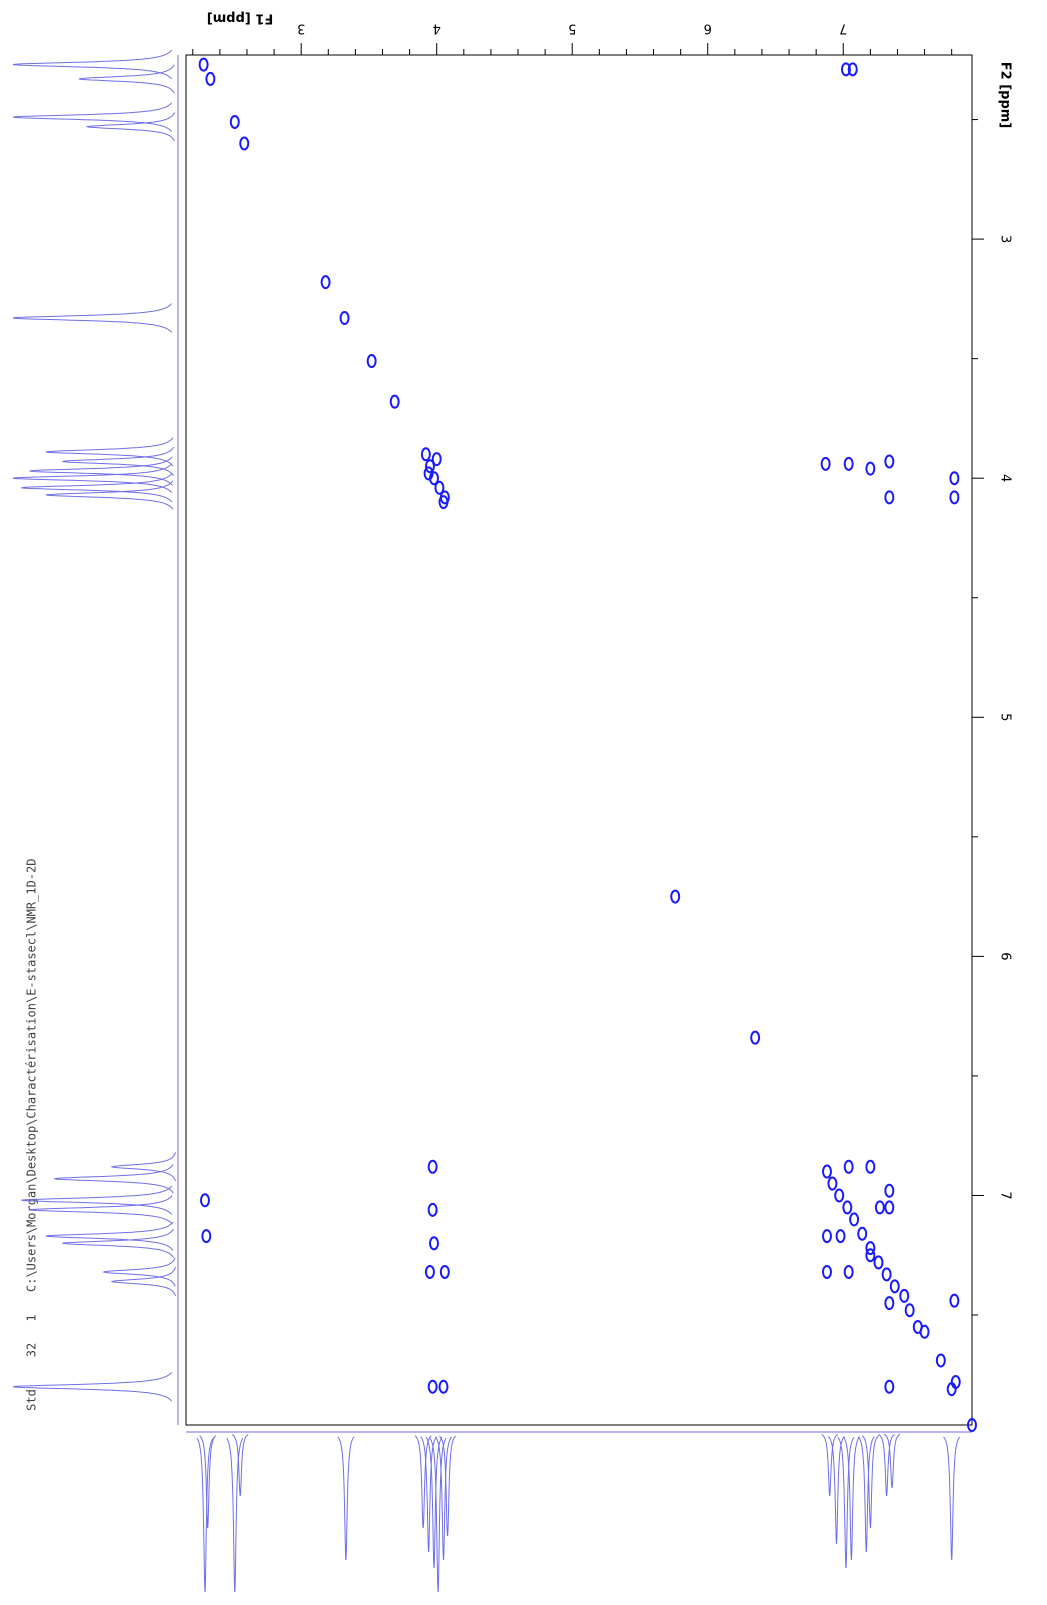 The width and height of the screenshot is (1047, 1605). I want to click on y-tick-label: 3, so click(1005, 239).